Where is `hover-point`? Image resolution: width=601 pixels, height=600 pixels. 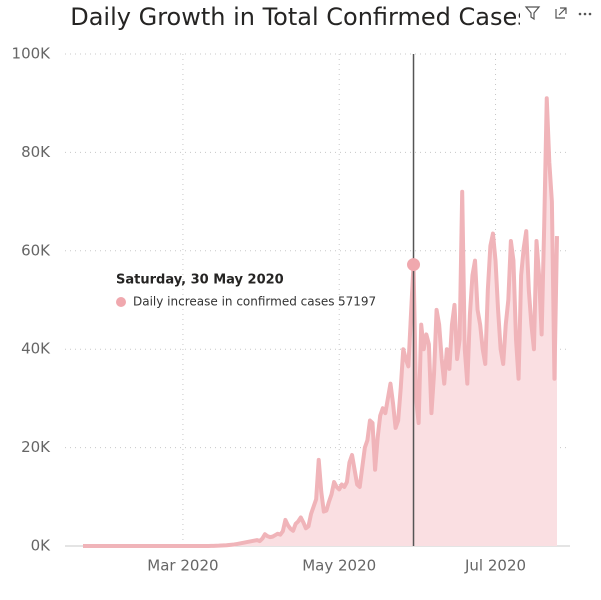 hover-point is located at coordinates (414, 265).